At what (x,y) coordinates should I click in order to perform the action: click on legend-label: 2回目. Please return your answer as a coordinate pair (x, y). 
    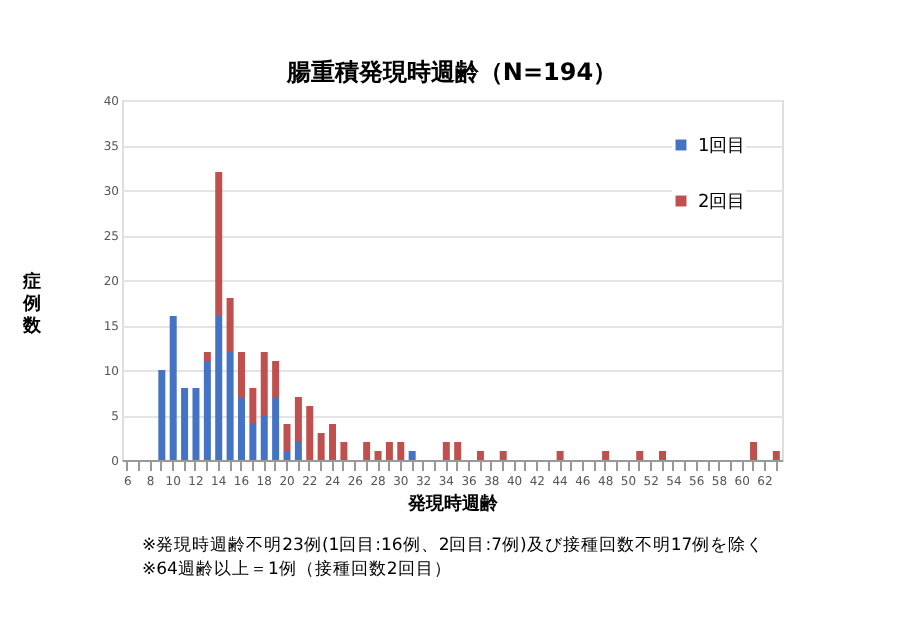
    Looking at the image, I should click on (722, 203).